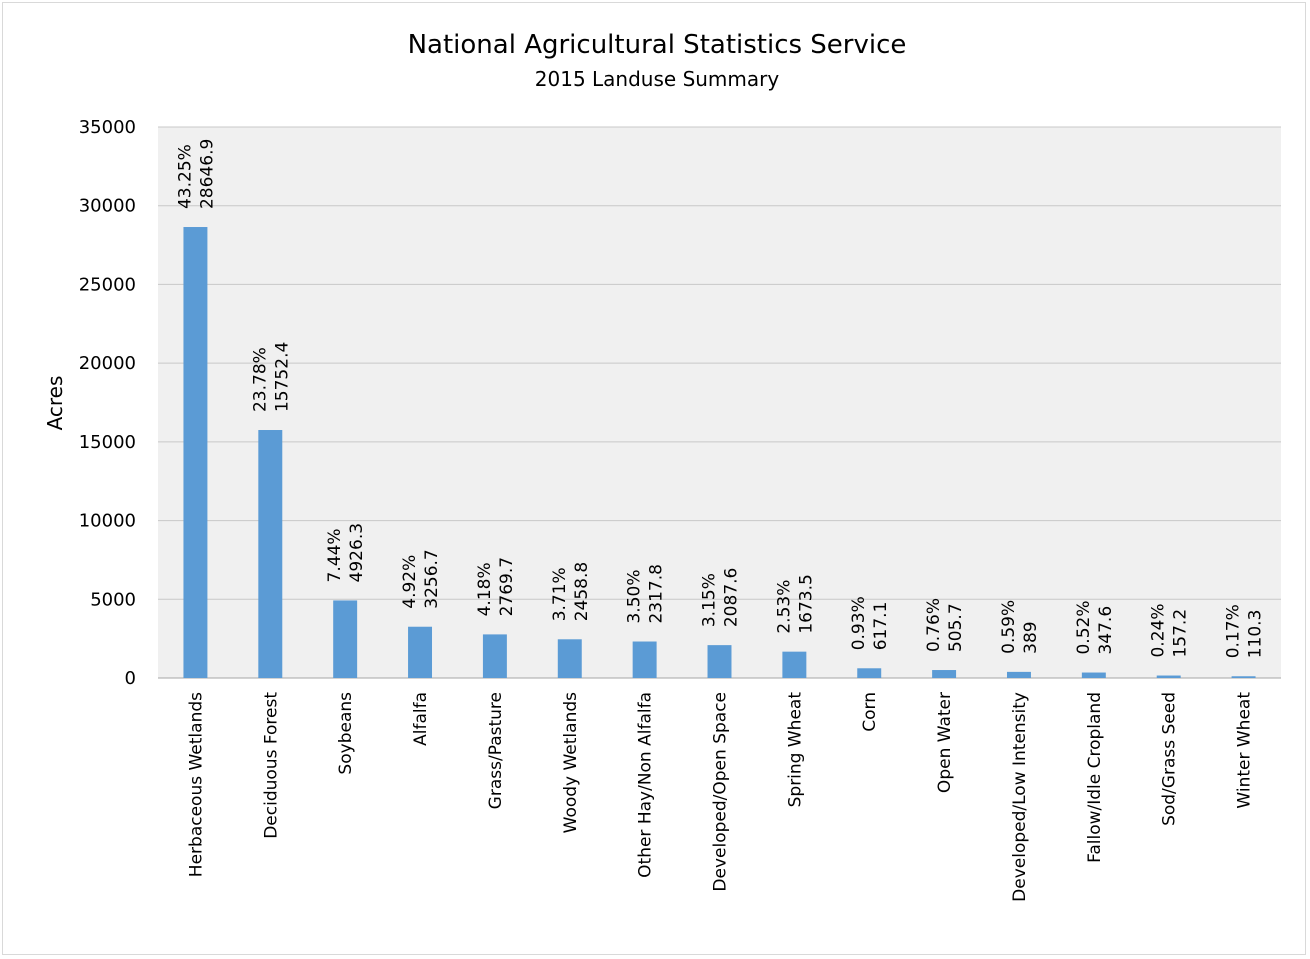 The width and height of the screenshot is (1310, 959). I want to click on data-label-value: 4926.3, so click(357, 552).